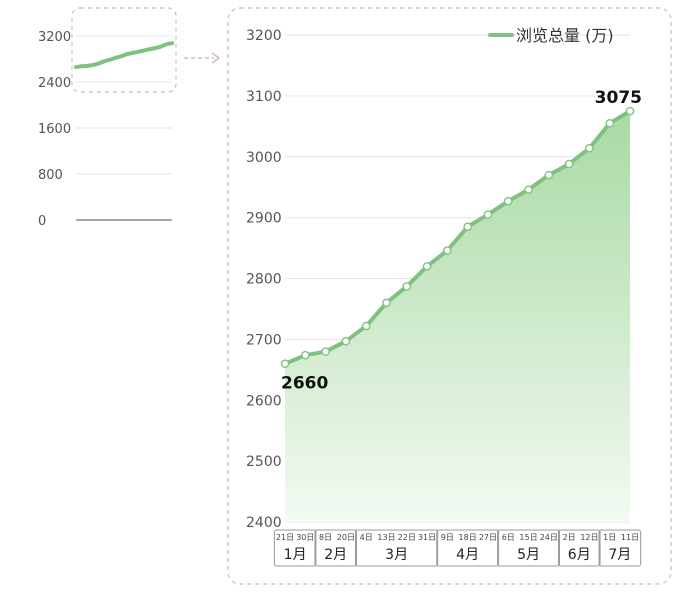 This screenshot has width=691, height=595. I want to click on x-day-label: 21日, so click(285, 537).